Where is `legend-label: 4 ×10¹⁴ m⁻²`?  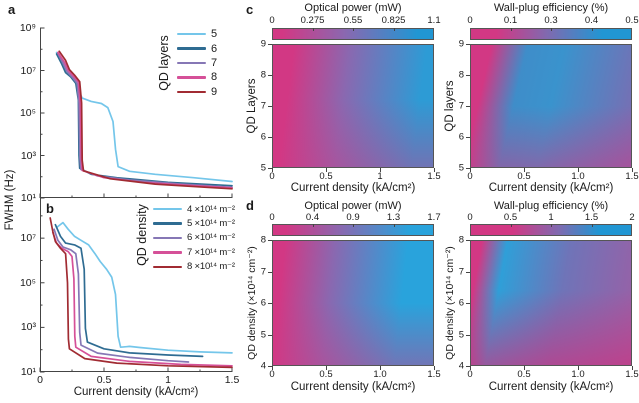
legend-label: 4 ×10¹⁴ m⁻² is located at coordinates (211, 209).